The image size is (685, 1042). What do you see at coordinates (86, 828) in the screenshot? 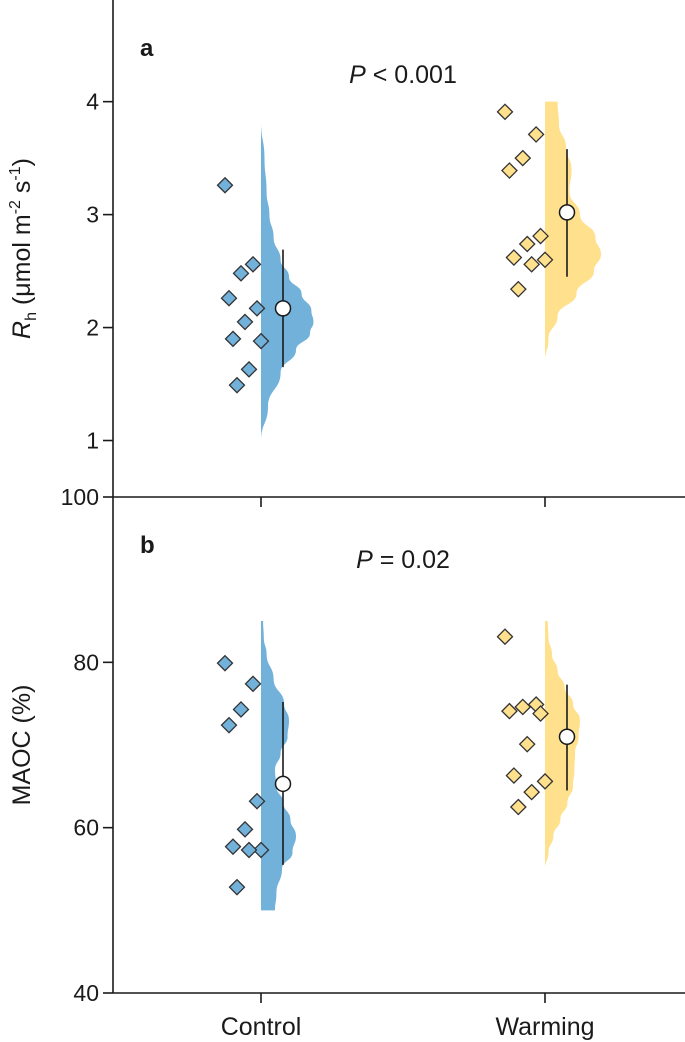
I see `y-tick-label: 60` at bounding box center [86, 828].